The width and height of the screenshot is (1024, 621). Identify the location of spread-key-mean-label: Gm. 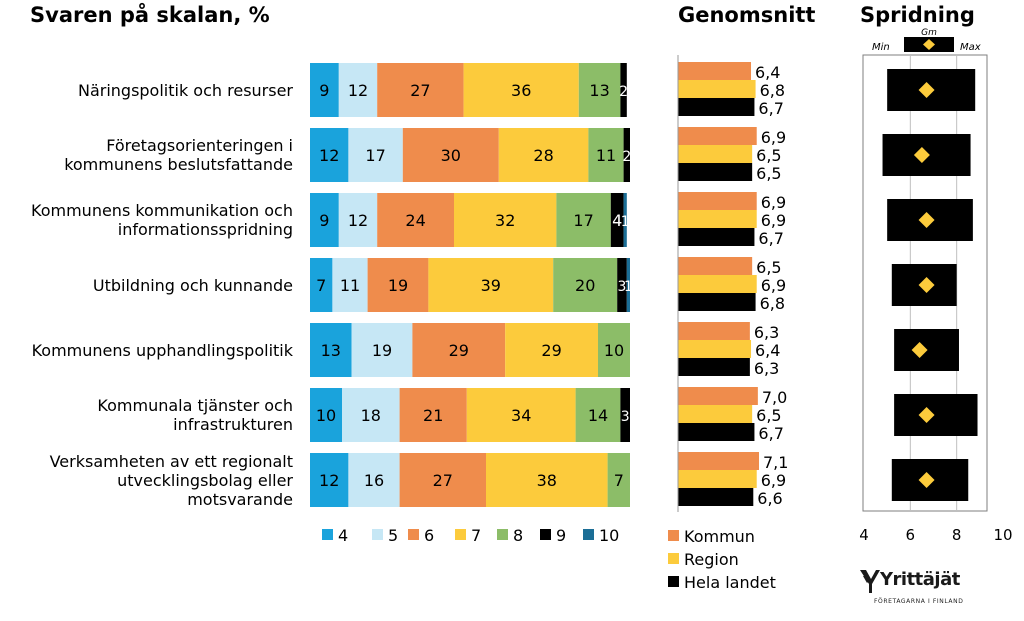
(929, 33).